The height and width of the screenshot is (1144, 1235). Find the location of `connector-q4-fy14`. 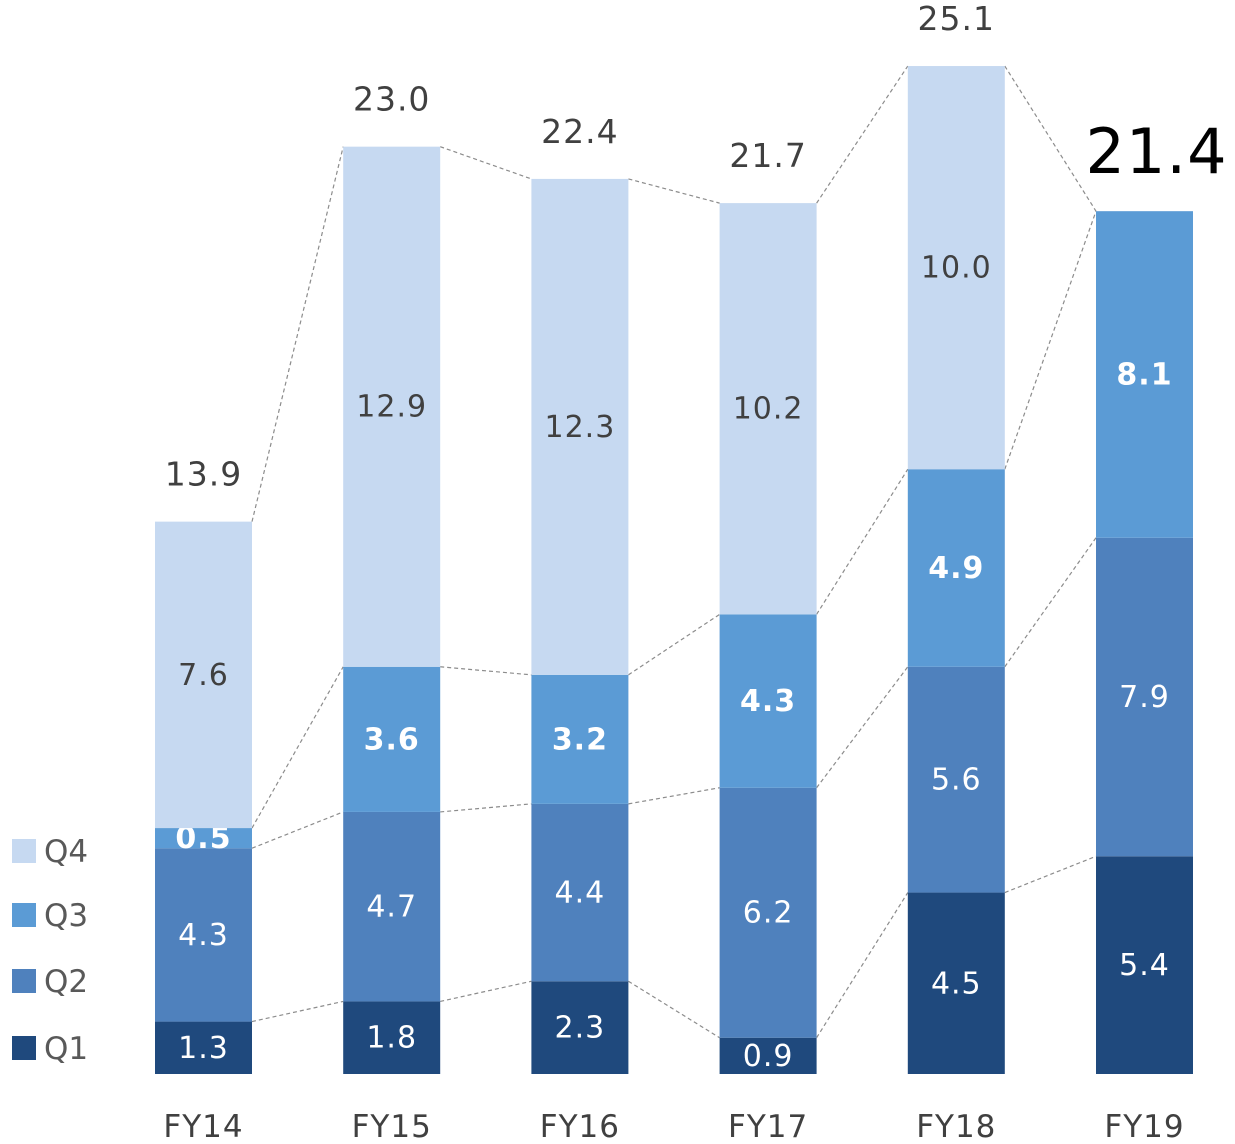

connector-q4-fy14 is located at coordinates (297, 334).